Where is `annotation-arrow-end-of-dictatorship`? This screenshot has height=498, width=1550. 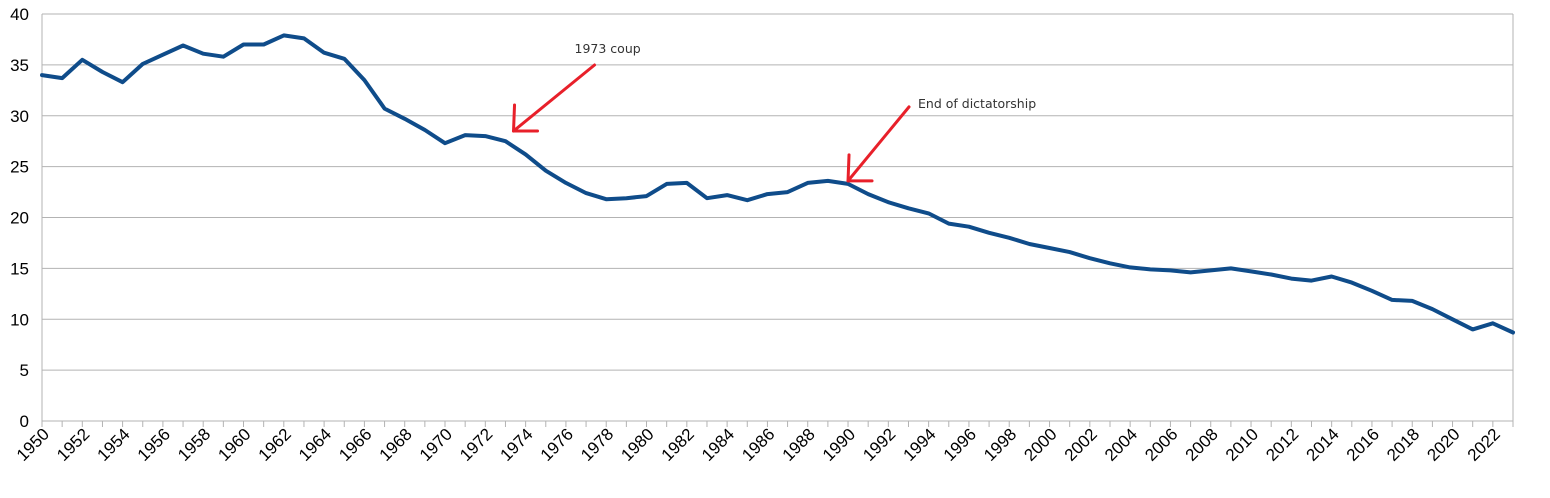 annotation-arrow-end-of-dictatorship is located at coordinates (878, 144).